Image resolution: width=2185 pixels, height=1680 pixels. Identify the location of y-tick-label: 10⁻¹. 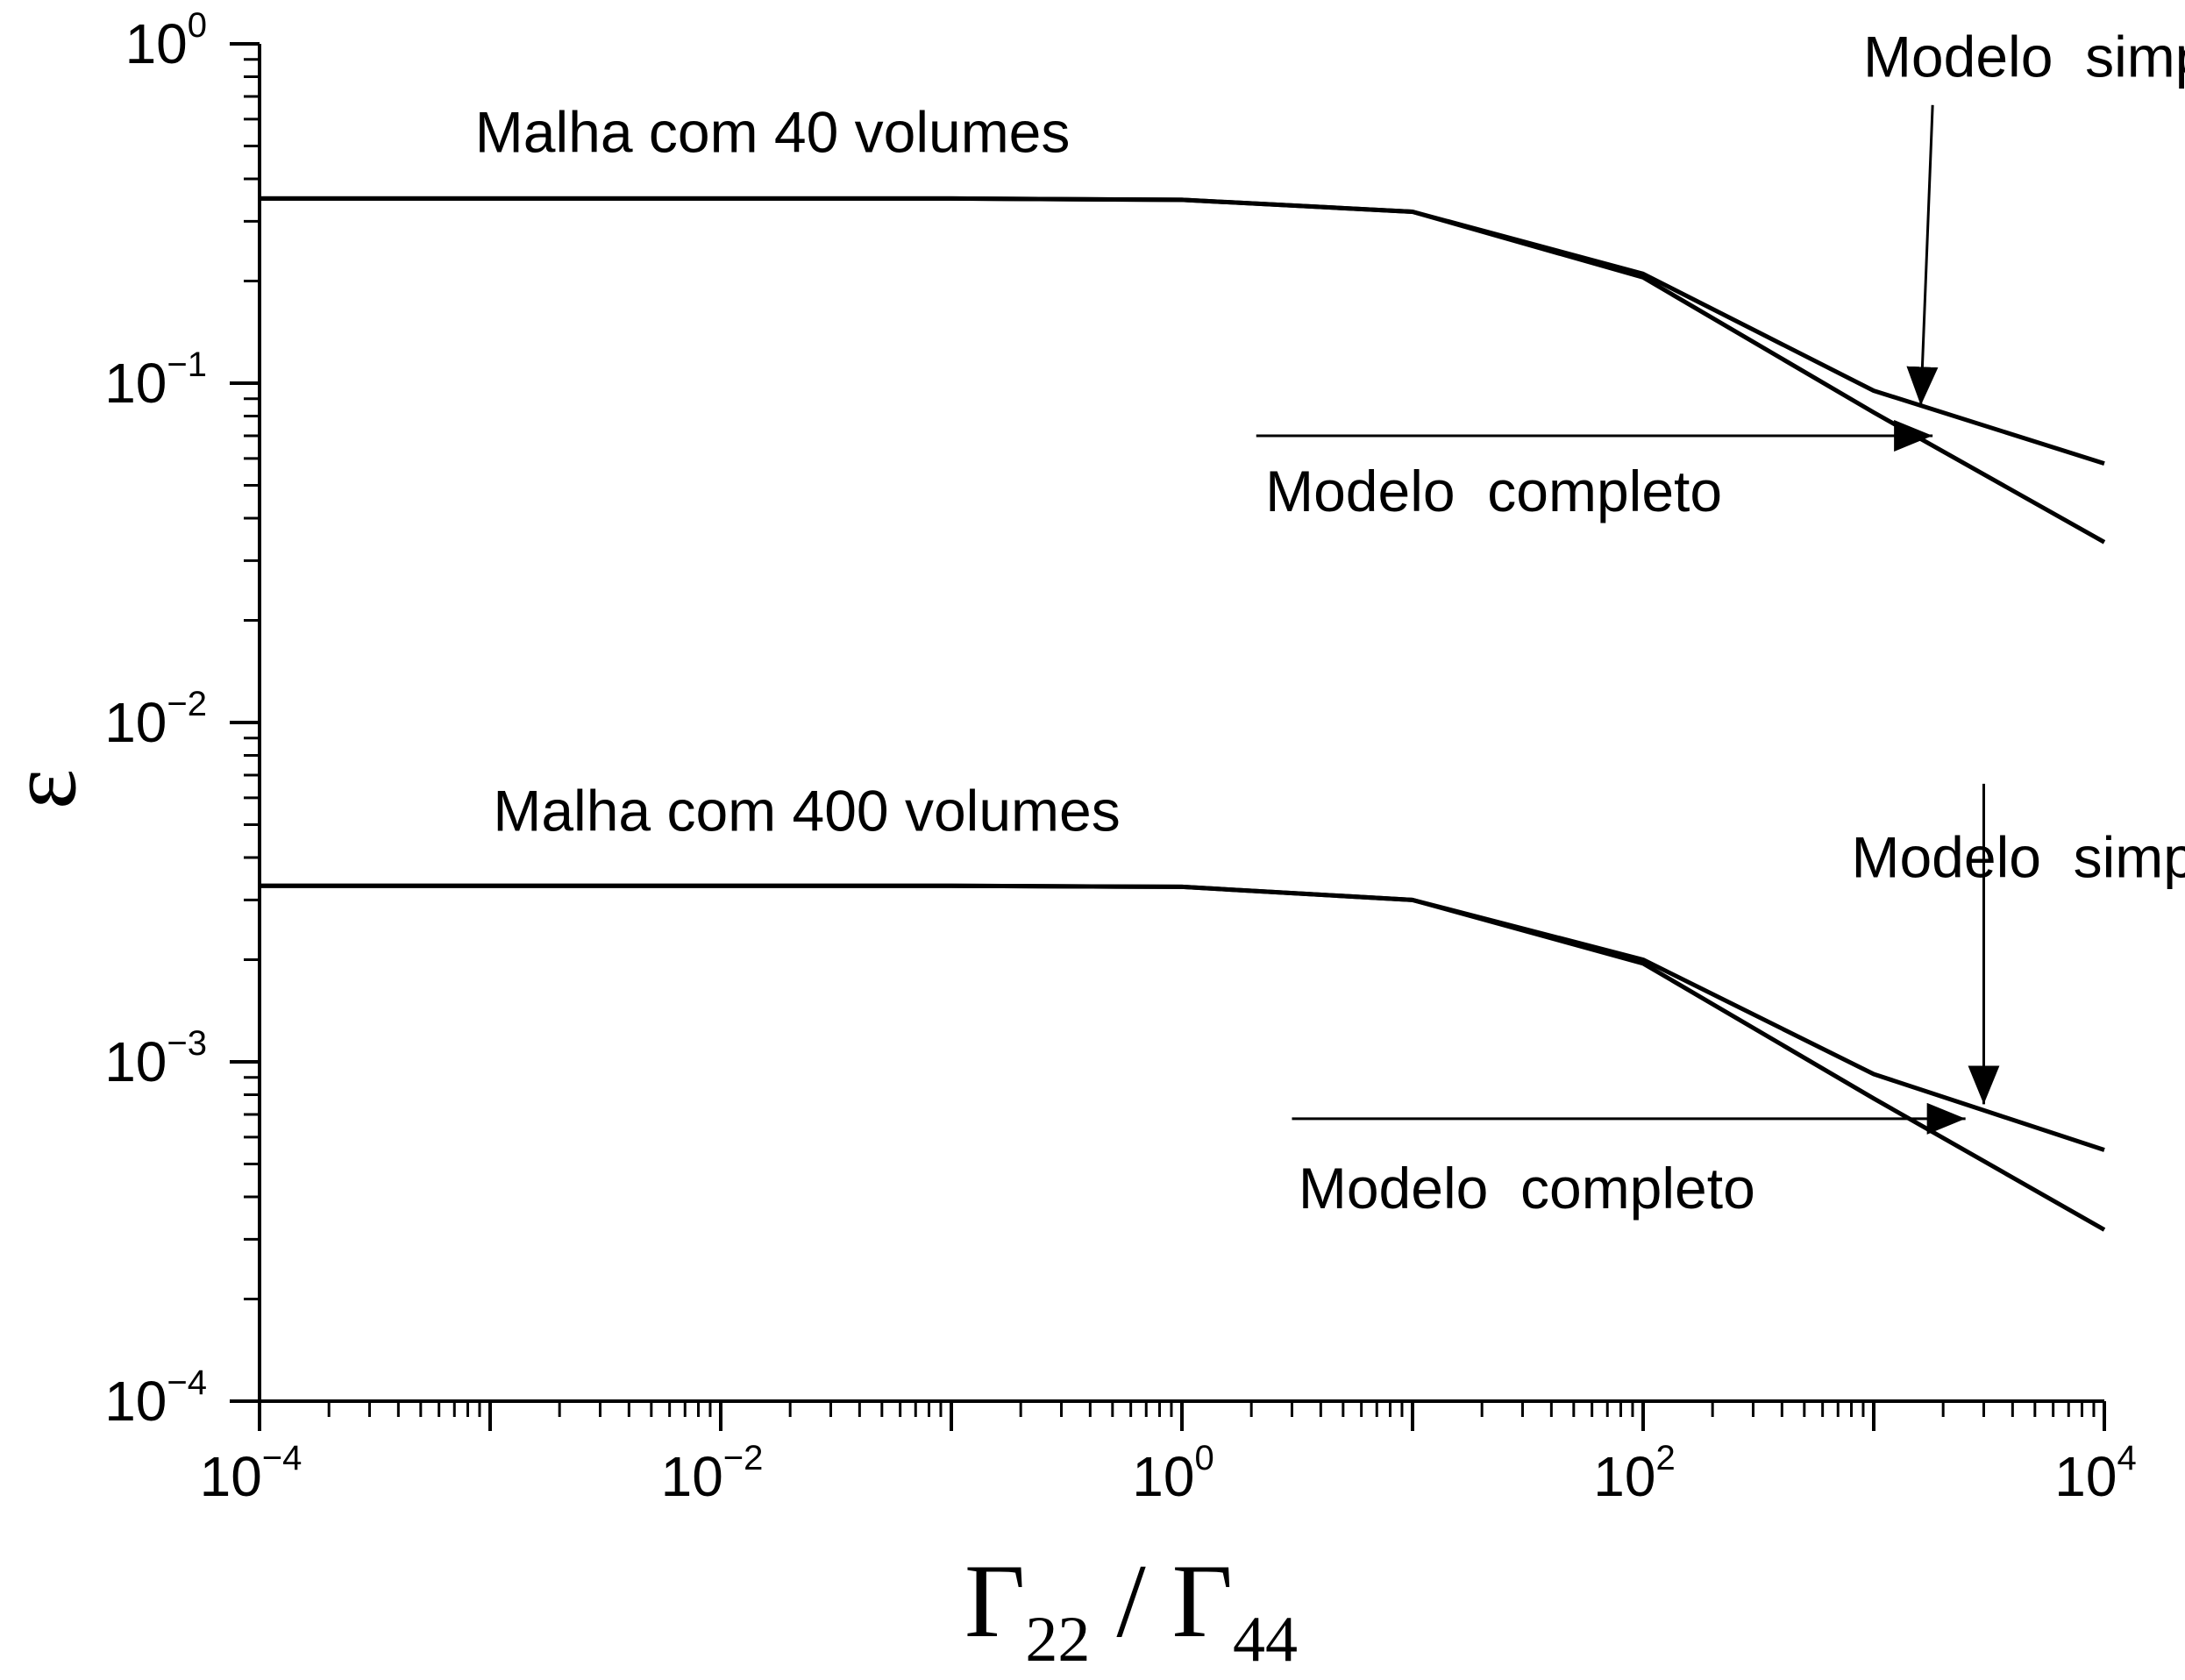
(155, 380).